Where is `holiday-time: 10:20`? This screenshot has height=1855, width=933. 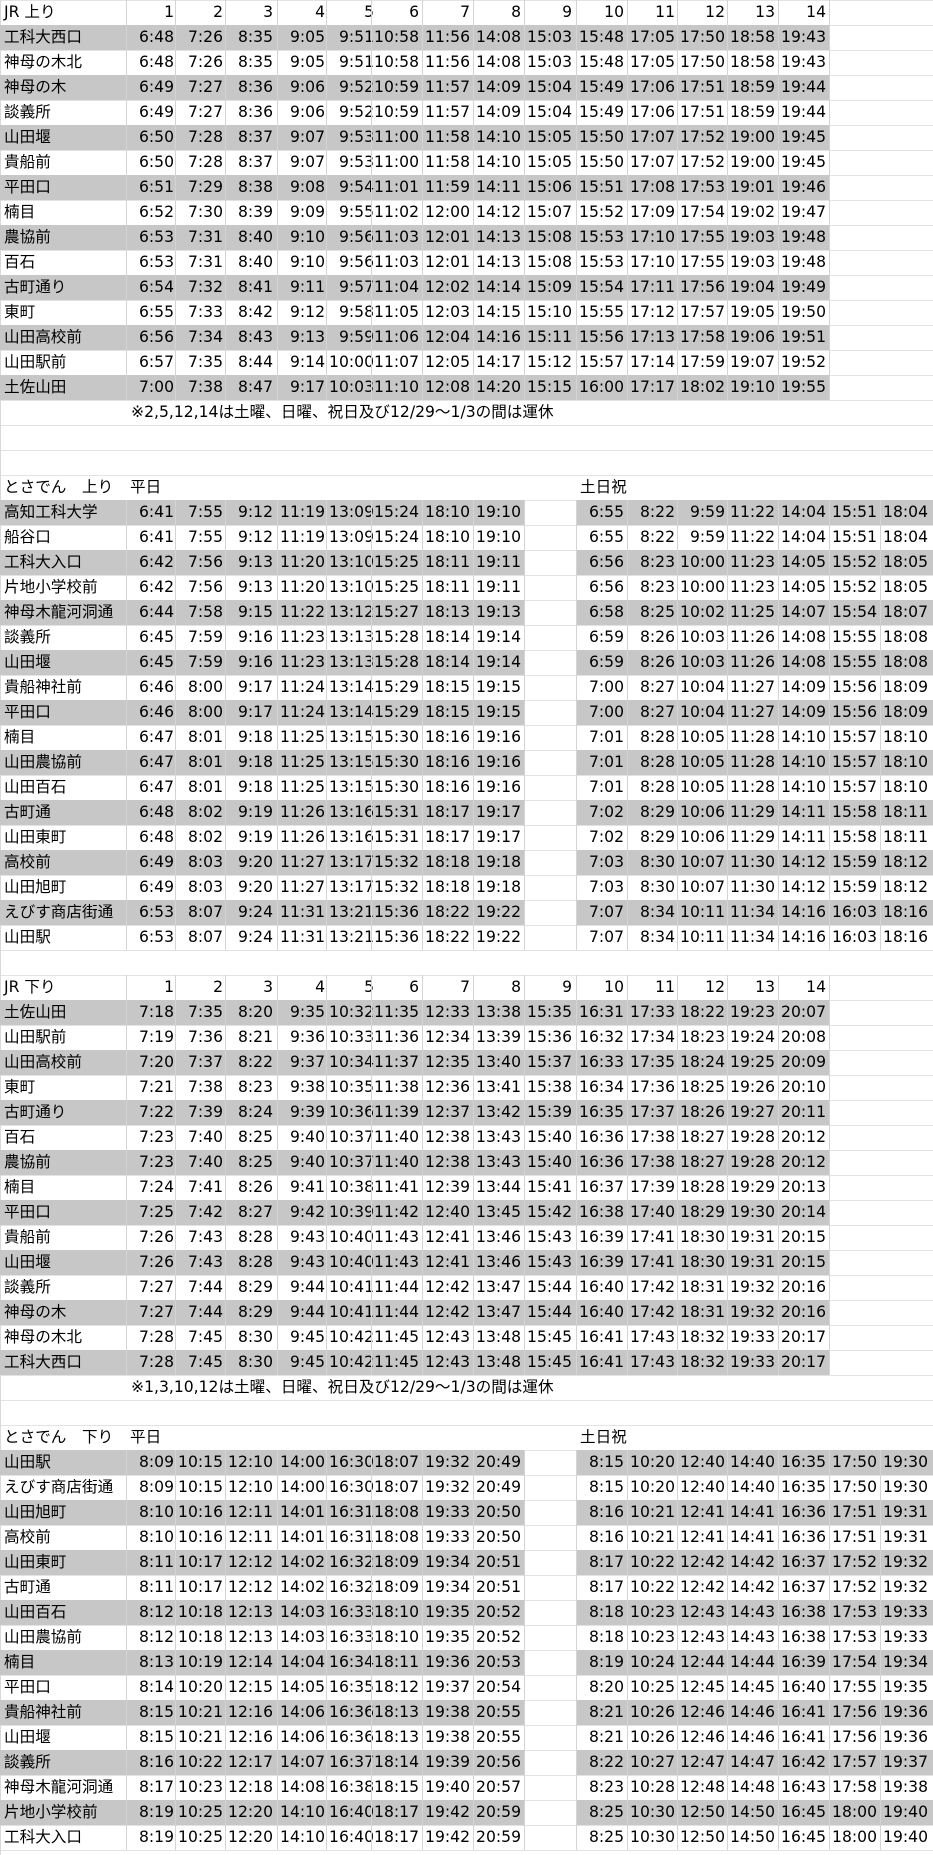
holiday-time: 10:20 is located at coordinates (652, 1487).